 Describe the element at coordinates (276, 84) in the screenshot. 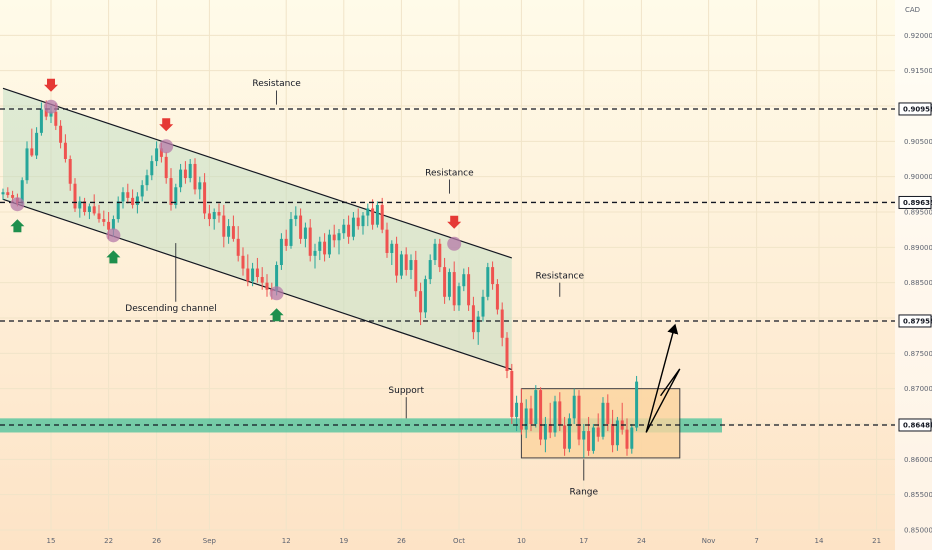

I see `annotation-label: Resistance` at that location.